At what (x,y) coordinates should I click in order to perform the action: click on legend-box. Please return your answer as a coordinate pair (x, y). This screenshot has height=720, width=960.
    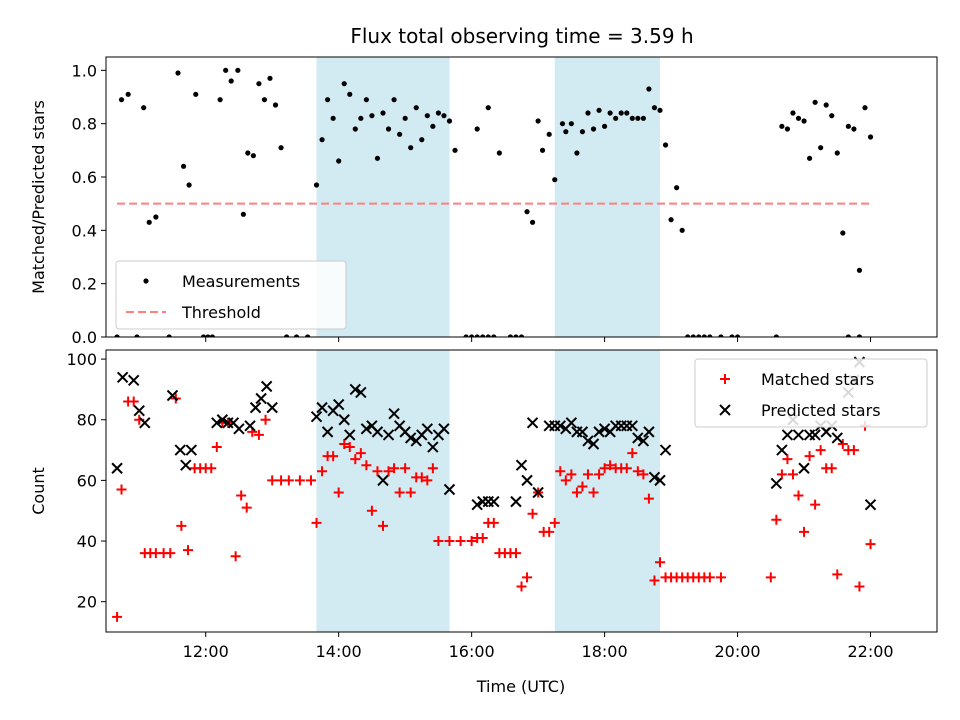
    Looking at the image, I should click on (811, 393).